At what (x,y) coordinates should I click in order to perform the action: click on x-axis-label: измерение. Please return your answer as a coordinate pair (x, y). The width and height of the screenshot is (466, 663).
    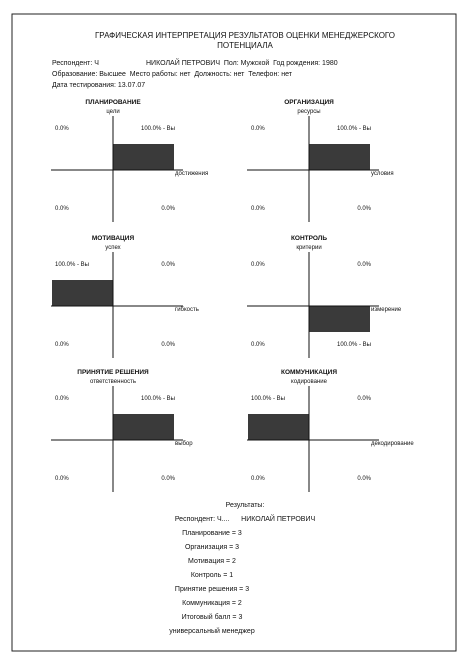
    Looking at the image, I should click on (386, 310).